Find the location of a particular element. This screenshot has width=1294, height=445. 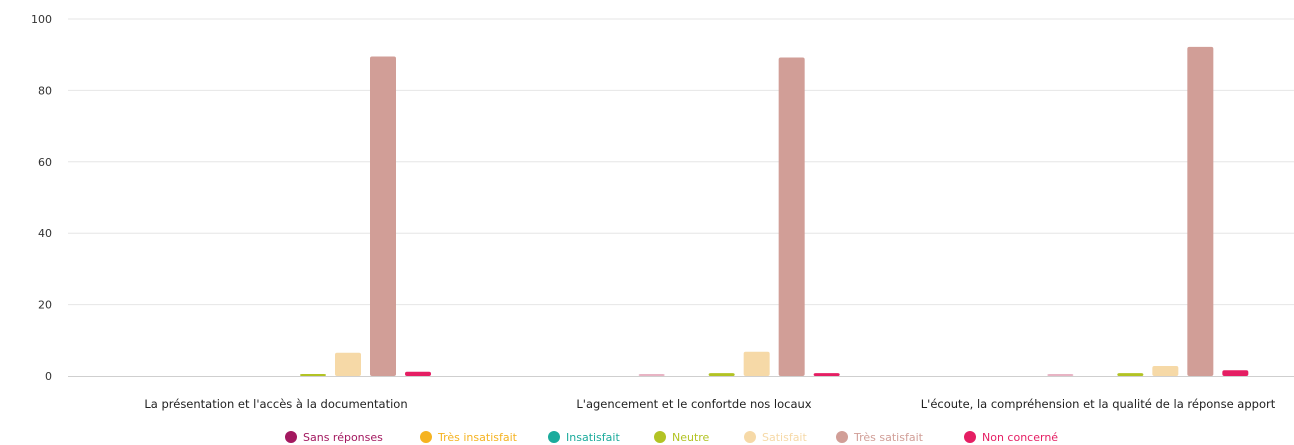

legend-label: Satisfait is located at coordinates (784, 437).